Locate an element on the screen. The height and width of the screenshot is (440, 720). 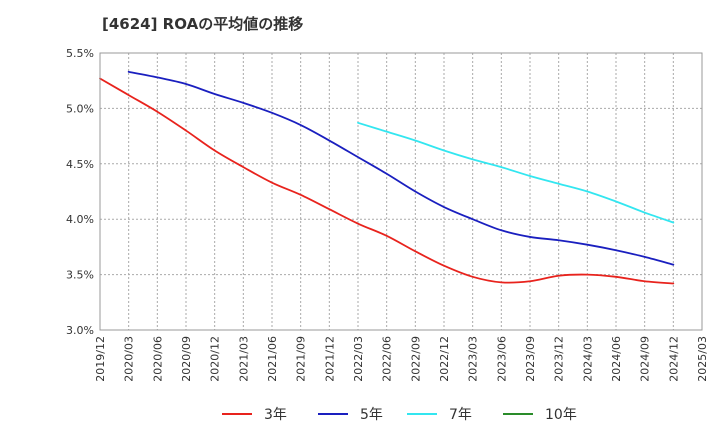
y-tick-label: 5.0% is located at coordinates (80, 108).